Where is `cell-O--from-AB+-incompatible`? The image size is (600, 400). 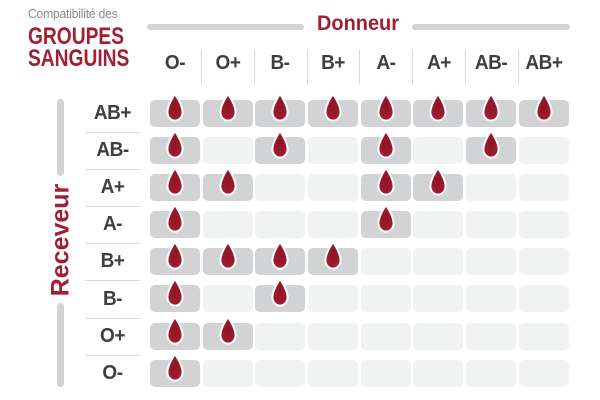 cell-O--from-AB+-incompatible is located at coordinates (543, 373).